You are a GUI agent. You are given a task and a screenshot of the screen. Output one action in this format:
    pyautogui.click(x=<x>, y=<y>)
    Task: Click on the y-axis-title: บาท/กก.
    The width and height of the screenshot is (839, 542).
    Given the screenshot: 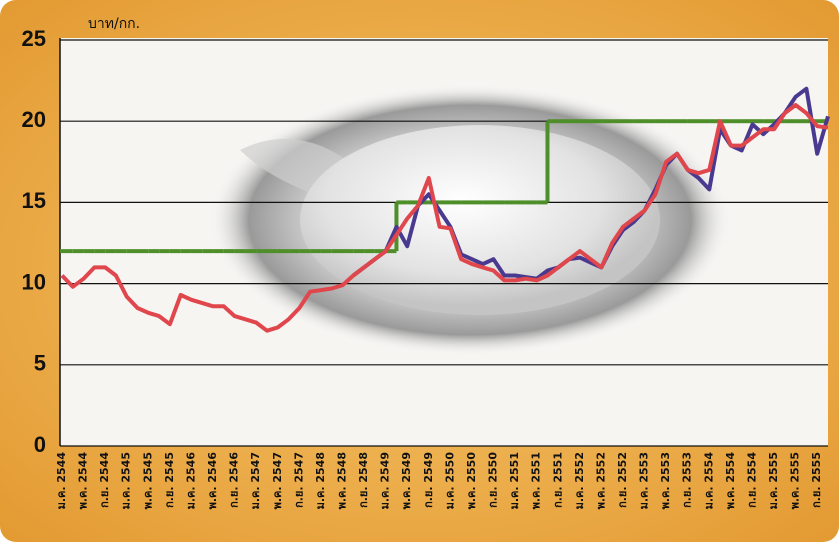 What is the action you would take?
    pyautogui.click(x=114, y=24)
    